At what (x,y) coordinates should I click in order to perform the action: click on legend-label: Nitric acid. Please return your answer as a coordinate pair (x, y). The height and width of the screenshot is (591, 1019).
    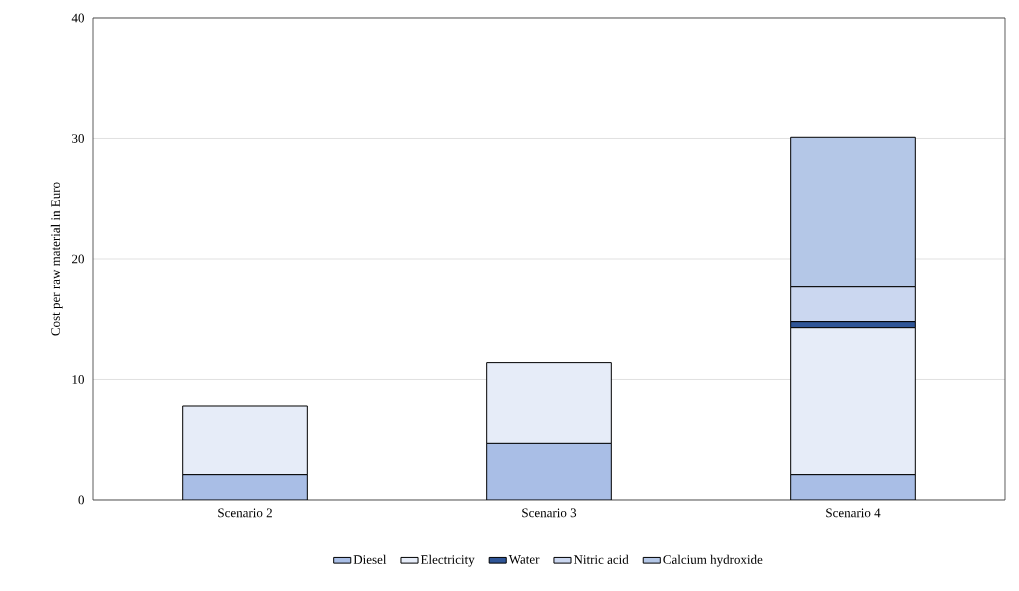
    Looking at the image, I should click on (601, 559).